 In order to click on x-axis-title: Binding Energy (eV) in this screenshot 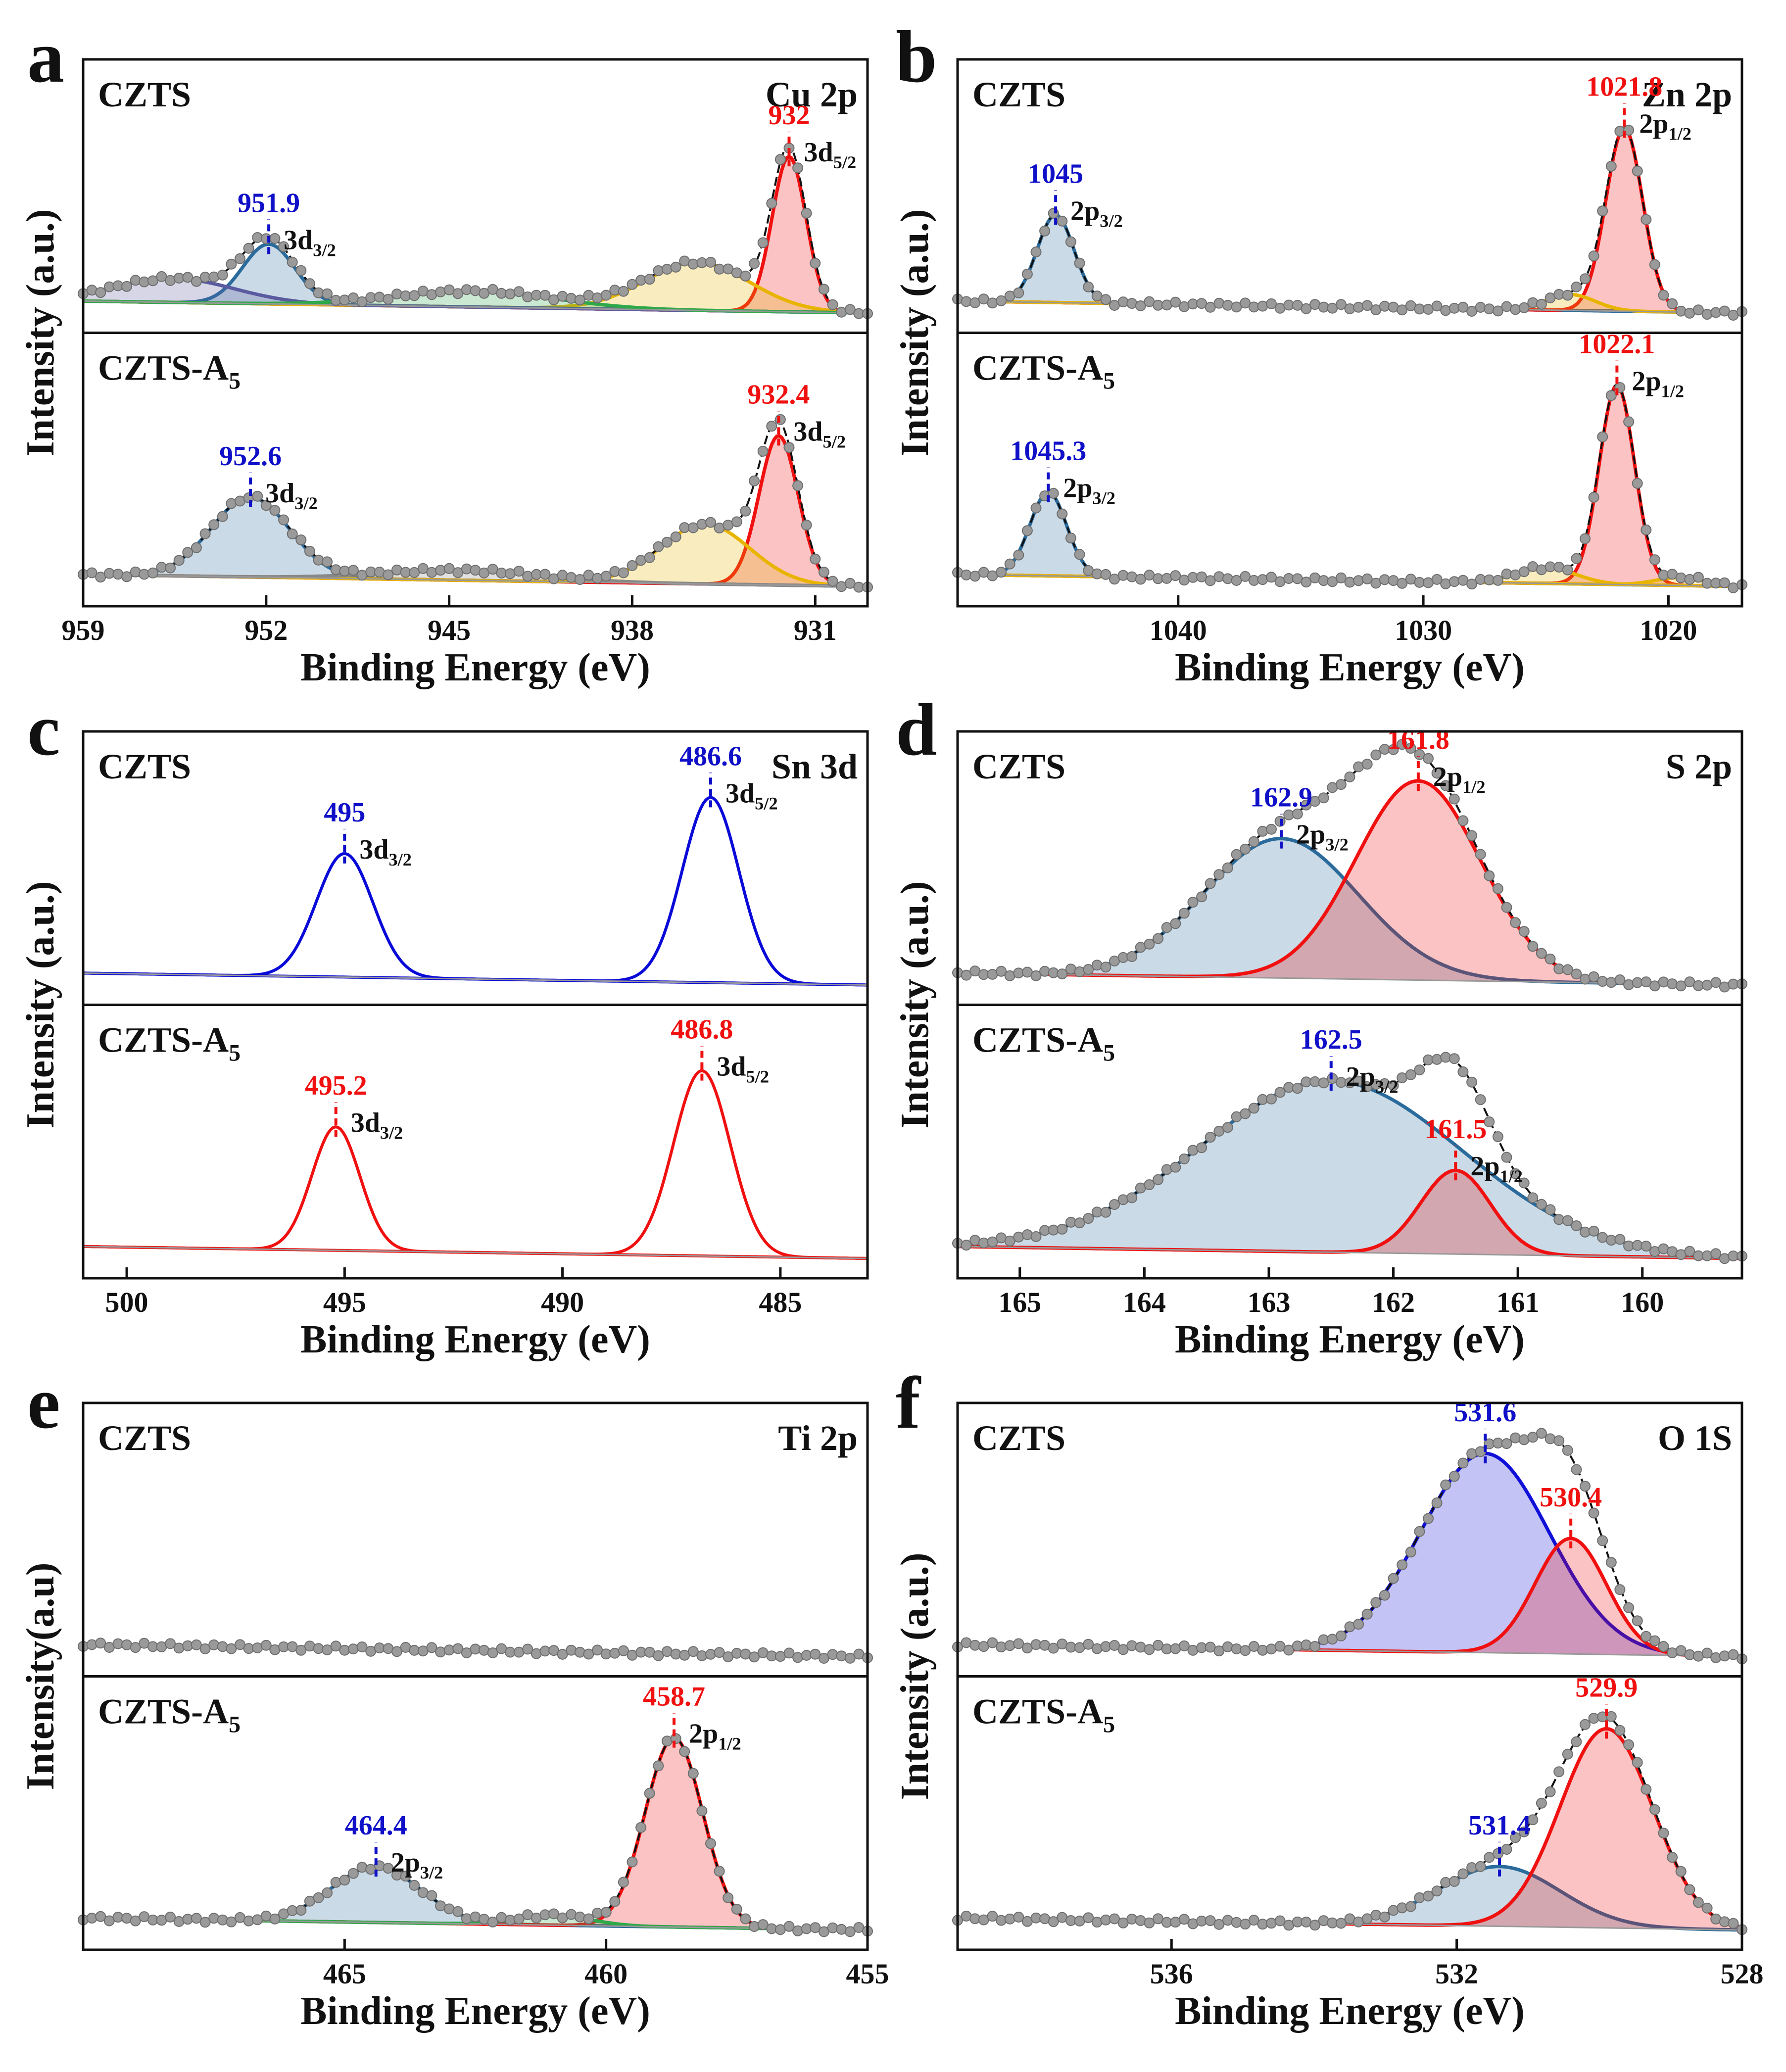, I will do `click(475, 1340)`.